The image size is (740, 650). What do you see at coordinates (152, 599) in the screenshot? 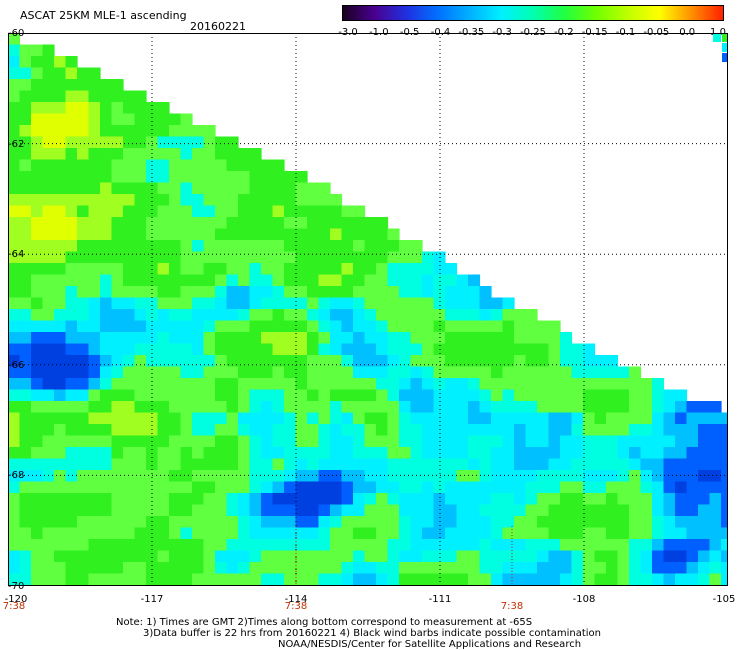
I see `lon-label: -117` at bounding box center [152, 599].